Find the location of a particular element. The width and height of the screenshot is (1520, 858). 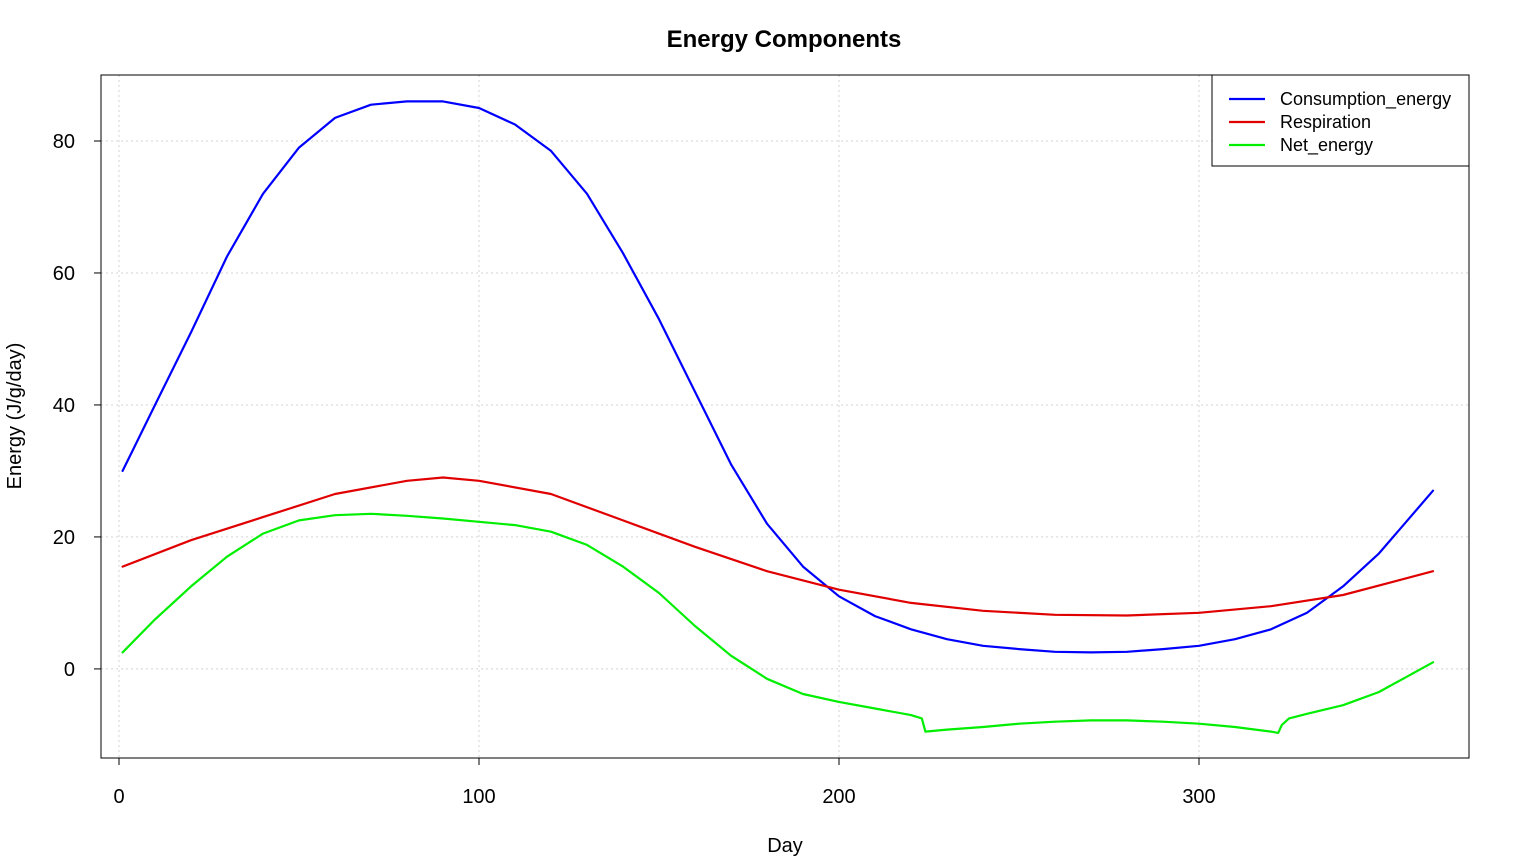

y-axis-label: Energy (J/g/day) is located at coordinates (15, 416).